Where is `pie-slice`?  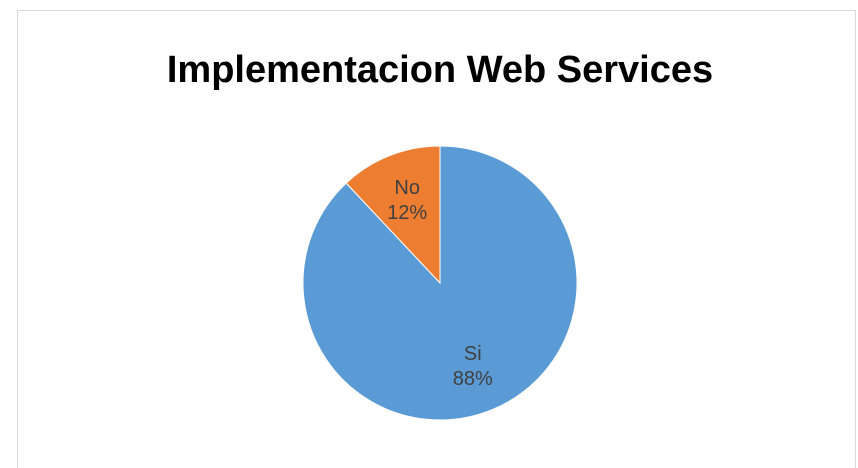
pie-slice is located at coordinates (393, 215).